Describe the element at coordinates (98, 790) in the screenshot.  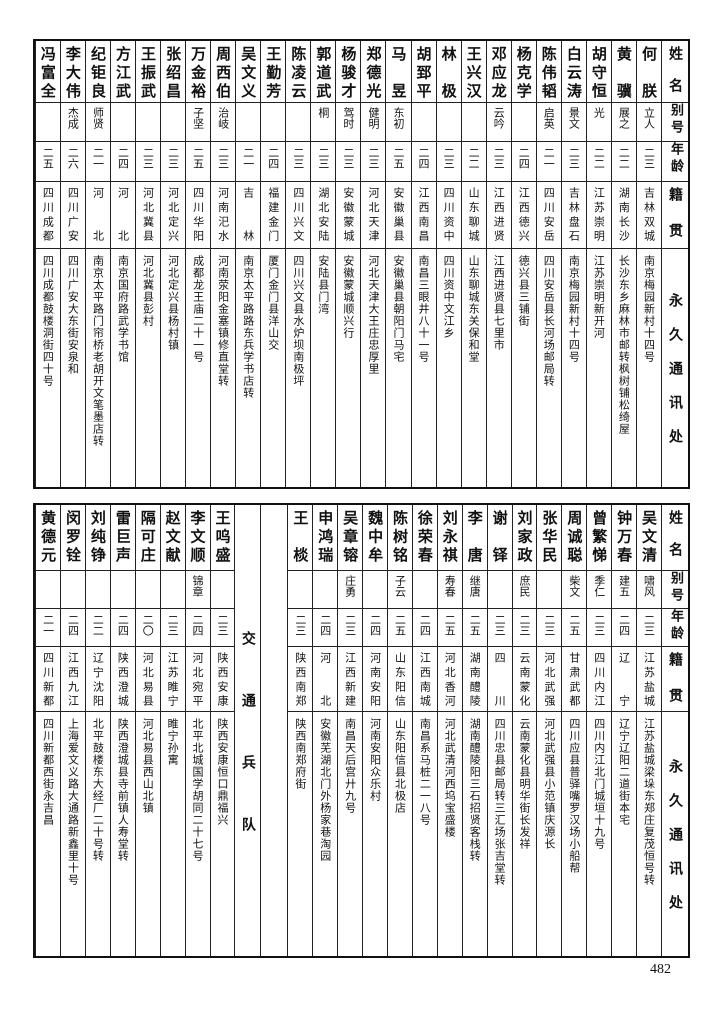
I see `address-text: 北平鼓楼东大经厂二十号转` at that location.